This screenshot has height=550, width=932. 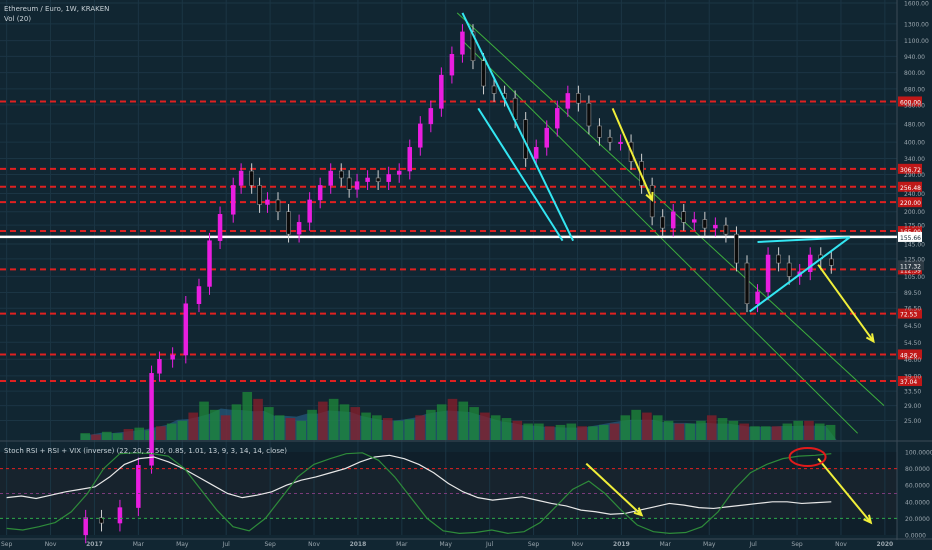 I want to click on current-level-label: 155.66, so click(x=910, y=238).